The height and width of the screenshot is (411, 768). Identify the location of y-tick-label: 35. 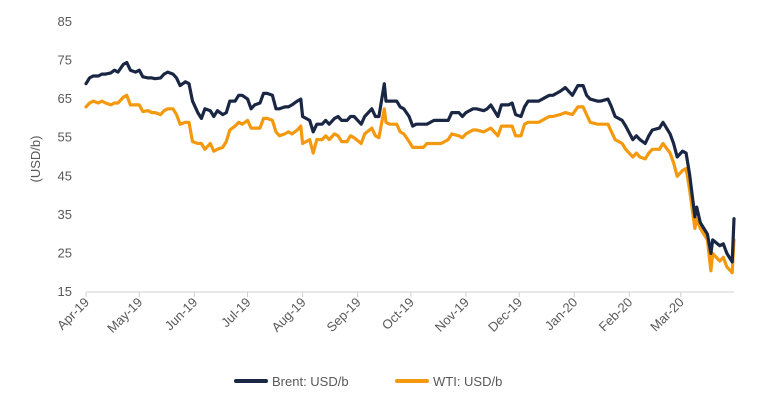
(65, 214).